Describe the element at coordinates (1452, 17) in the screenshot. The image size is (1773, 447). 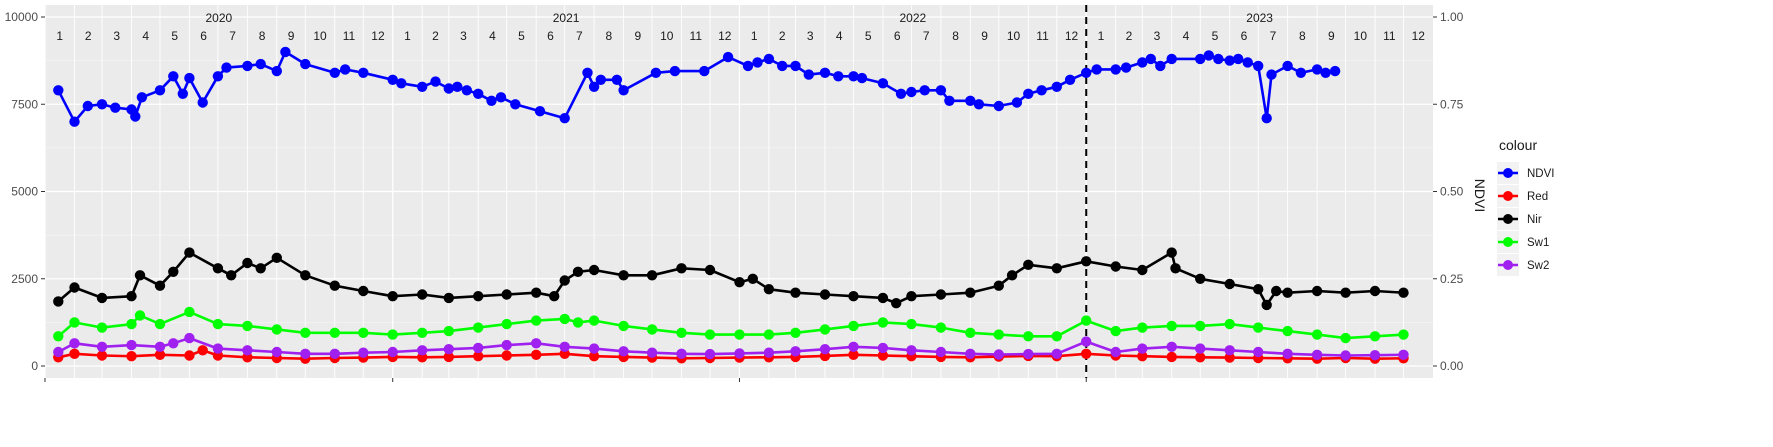
I see `y-right-tick-label: 1.00` at that location.